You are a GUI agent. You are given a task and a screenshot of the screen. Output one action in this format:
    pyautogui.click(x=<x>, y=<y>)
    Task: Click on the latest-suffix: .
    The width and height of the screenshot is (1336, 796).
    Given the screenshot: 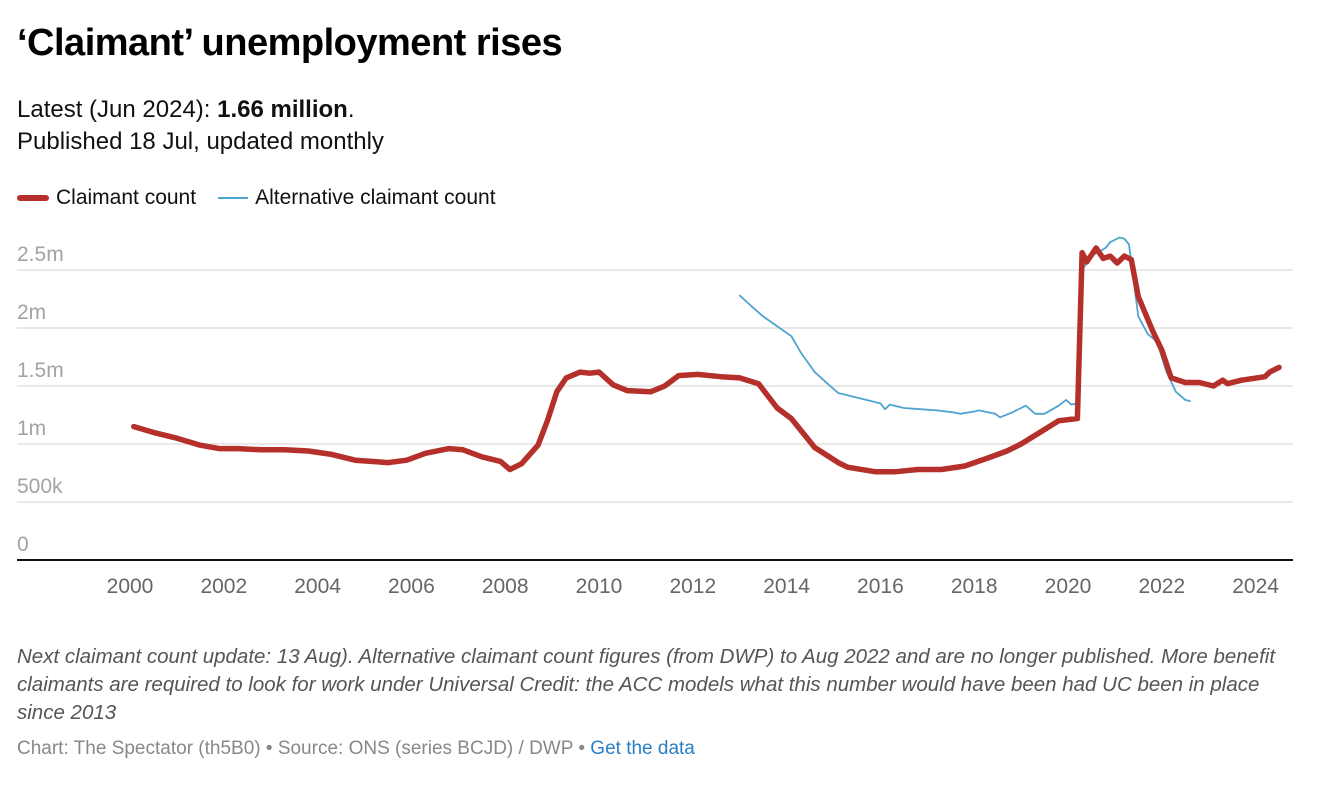 What is the action you would take?
    pyautogui.click(x=351, y=109)
    